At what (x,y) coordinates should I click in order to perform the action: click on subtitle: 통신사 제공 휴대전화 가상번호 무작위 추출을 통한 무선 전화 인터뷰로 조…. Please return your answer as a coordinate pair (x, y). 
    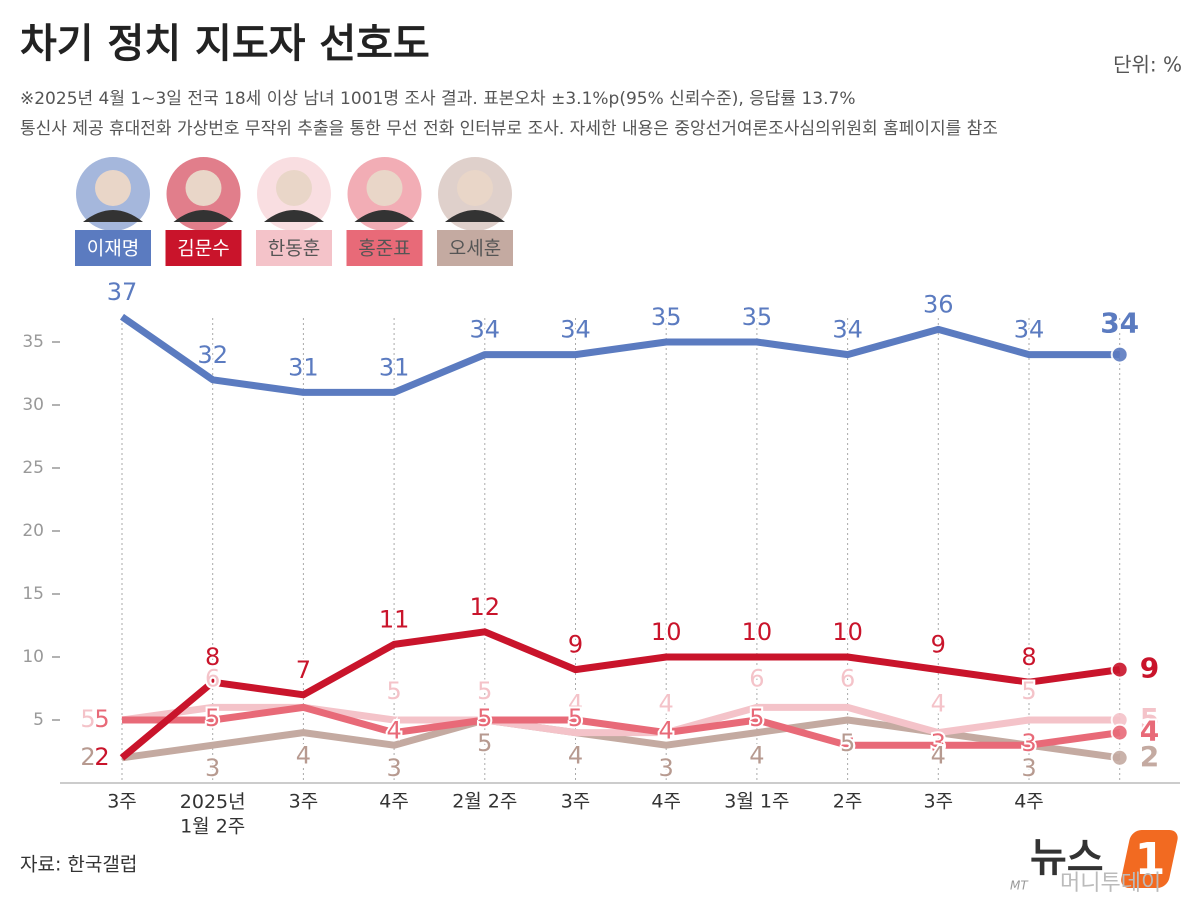
    Looking at the image, I should click on (509, 129).